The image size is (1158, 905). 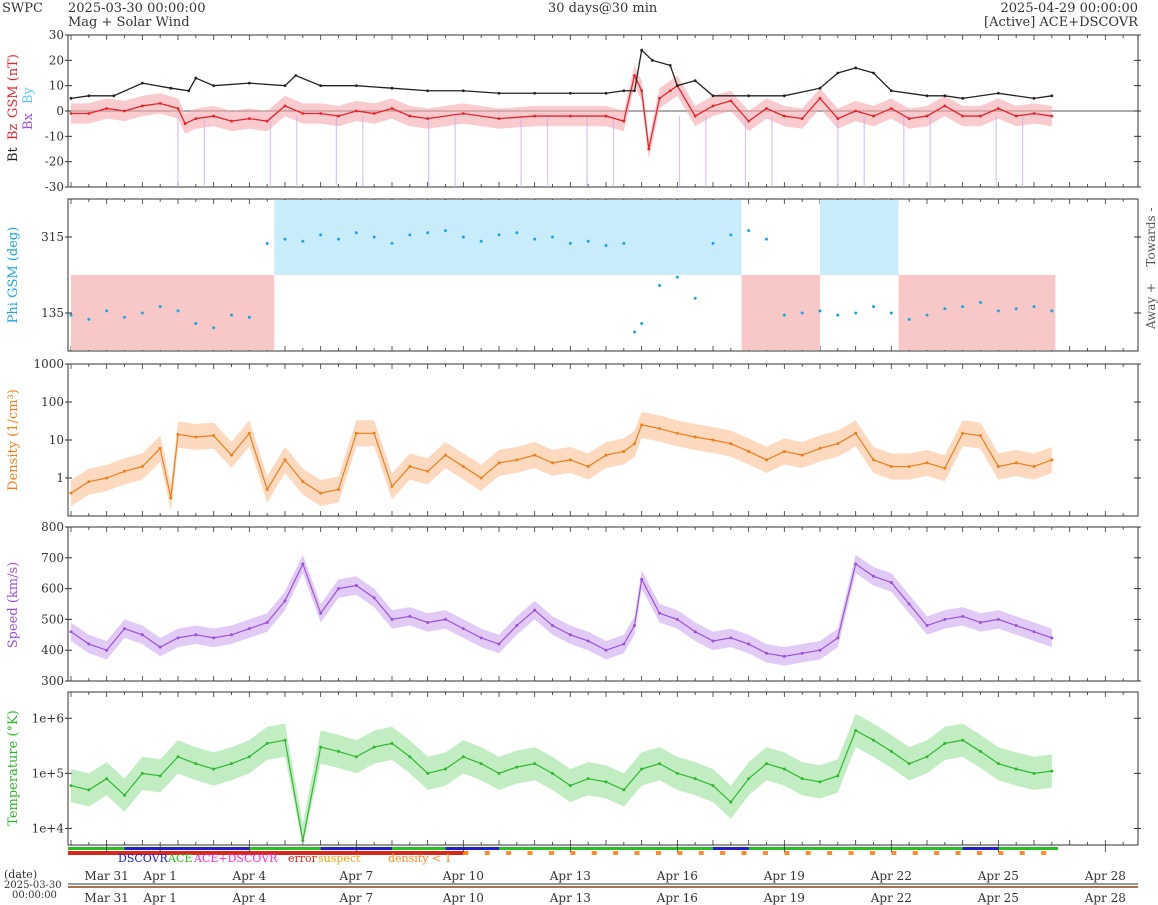 I want to click on date-tick-label-bottom: Mar 31, so click(x=107, y=898).